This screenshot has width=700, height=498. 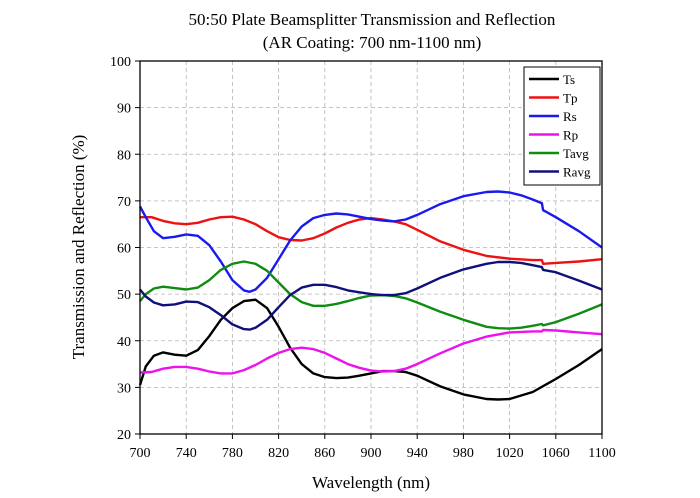 I want to click on y-axis-label: Transmission and Reflection (%), so click(x=78, y=247).